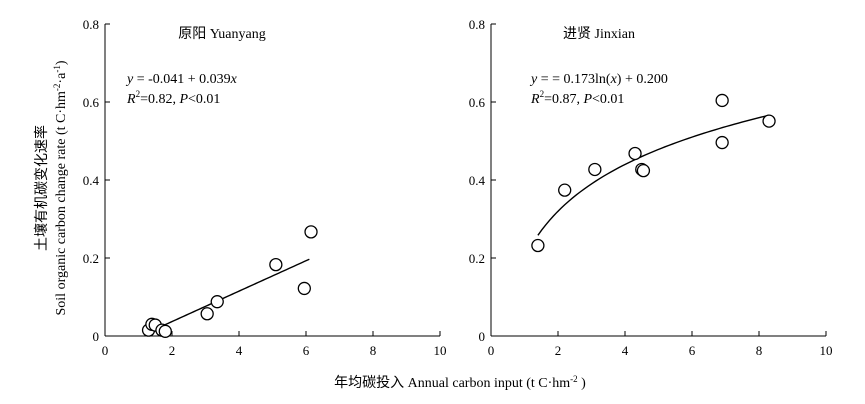  I want to click on equation-line-1: y = -0.041 + 0.039x, so click(181, 79).